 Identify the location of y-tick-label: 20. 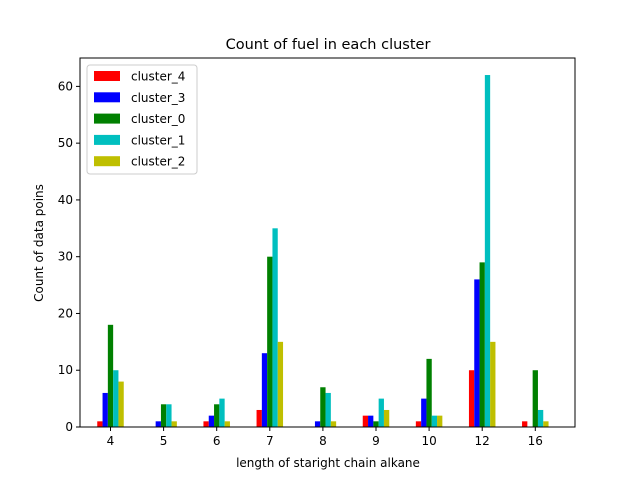
(65, 313).